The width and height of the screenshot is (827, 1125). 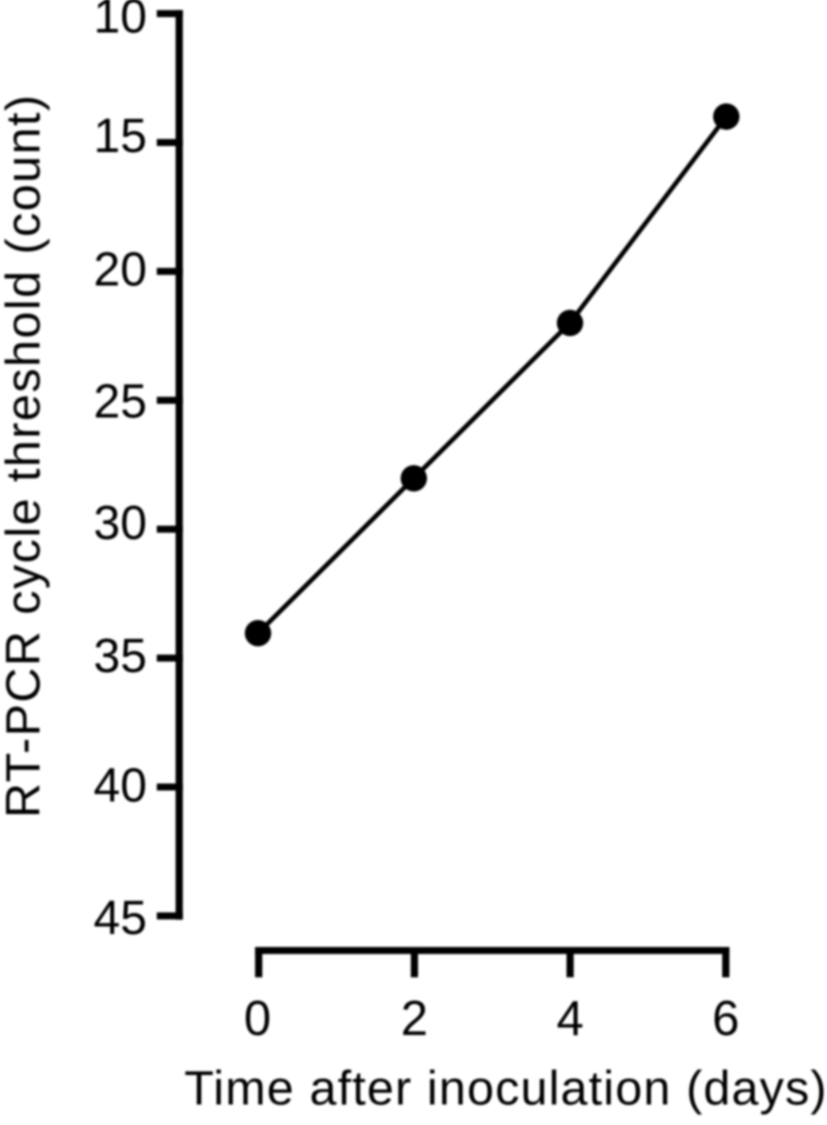 I want to click on svg-text: 45, so click(x=120, y=918).